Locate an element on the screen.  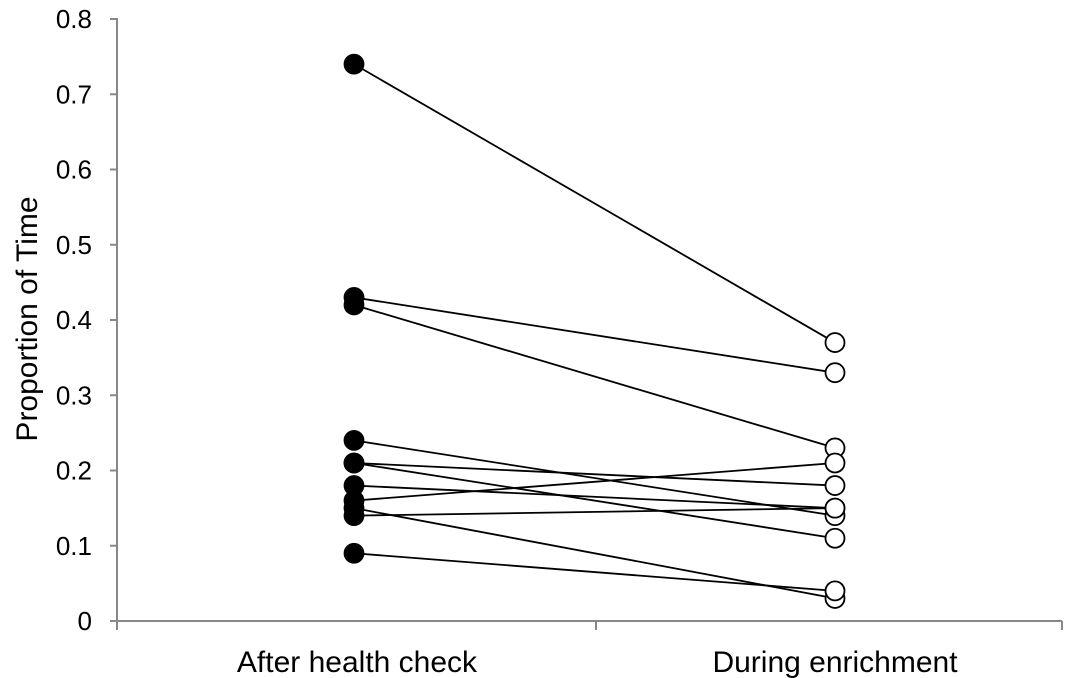
x-category-label: During enrichment is located at coordinates (835, 662).